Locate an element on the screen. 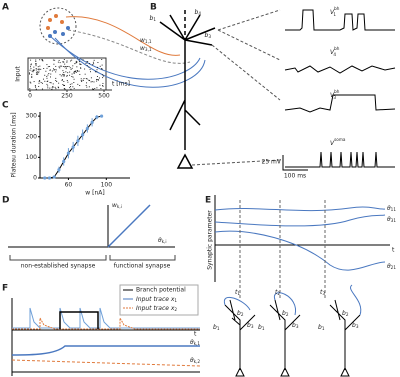 This screenshot has height=377, width=400. tick-label: 300 is located at coordinates (32, 116).